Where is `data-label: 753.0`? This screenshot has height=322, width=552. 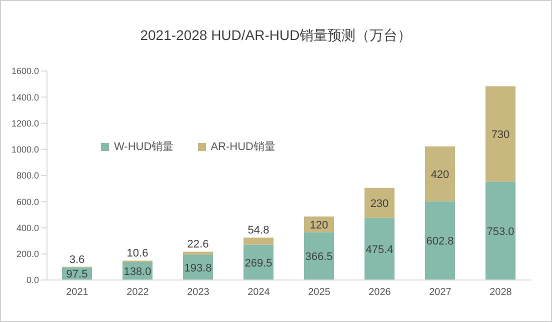 data-label: 753.0 is located at coordinates (500, 232).